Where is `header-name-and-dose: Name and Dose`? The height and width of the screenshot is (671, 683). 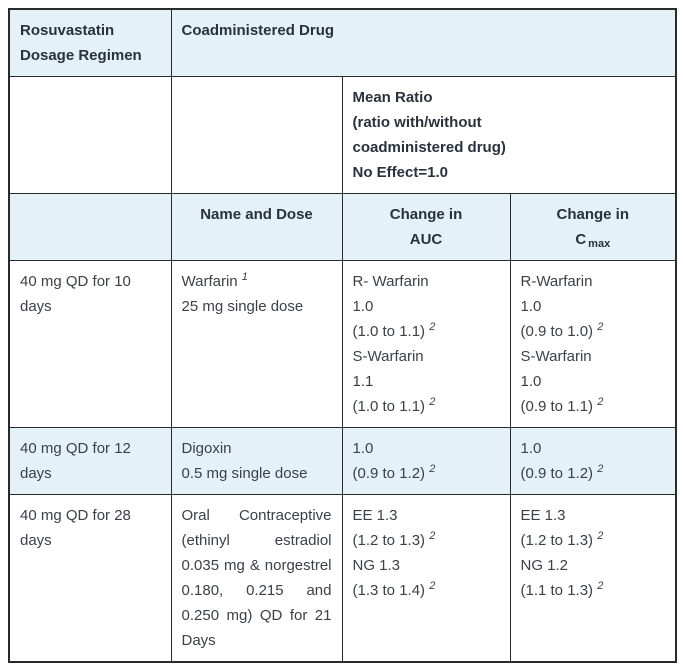 header-name-and-dose: Name and Dose is located at coordinates (256, 227).